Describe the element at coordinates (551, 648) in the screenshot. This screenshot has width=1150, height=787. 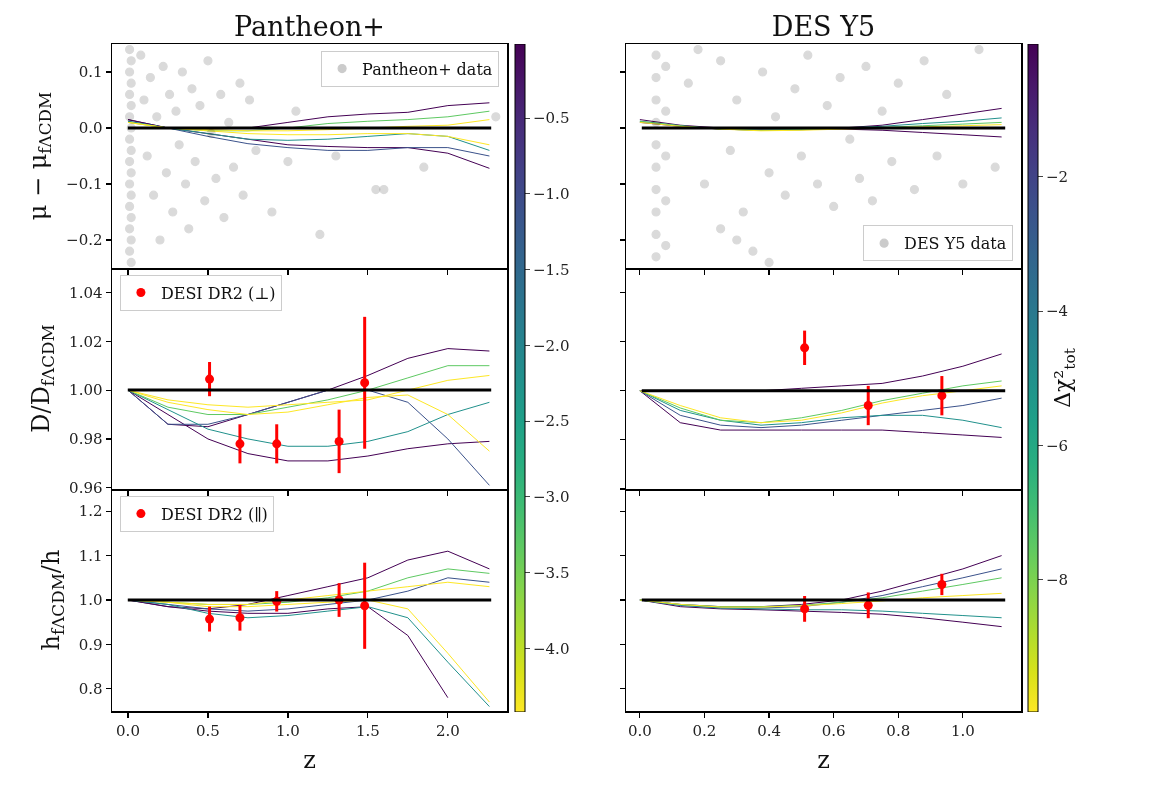
I see `color-bar-label: −4.0` at that location.